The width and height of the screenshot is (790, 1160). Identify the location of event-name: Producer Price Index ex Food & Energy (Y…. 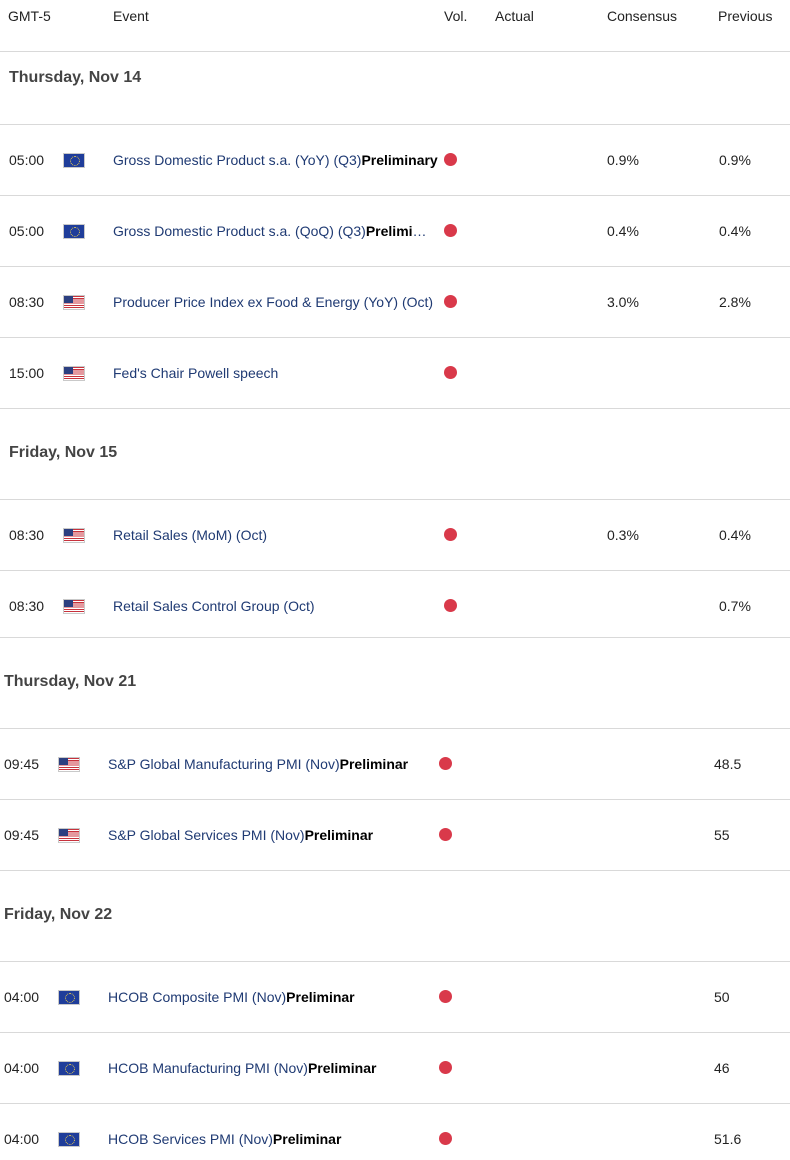
(275, 302).